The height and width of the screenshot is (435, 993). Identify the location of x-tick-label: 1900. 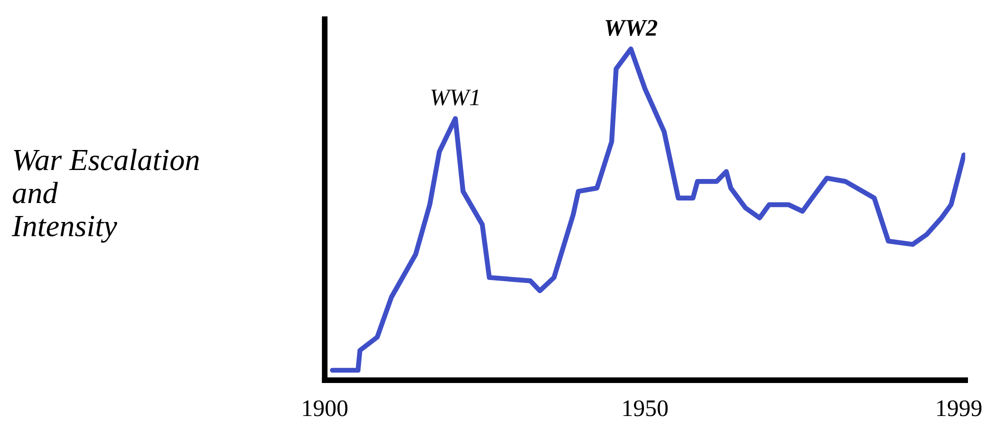
(325, 408).